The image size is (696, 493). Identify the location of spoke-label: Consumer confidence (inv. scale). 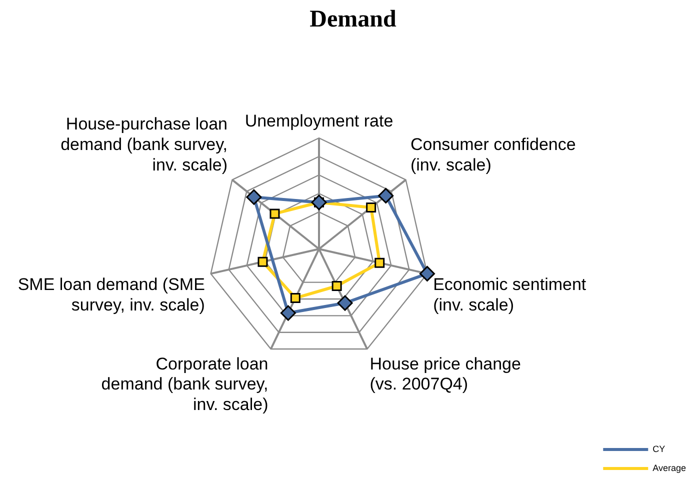
(493, 155).